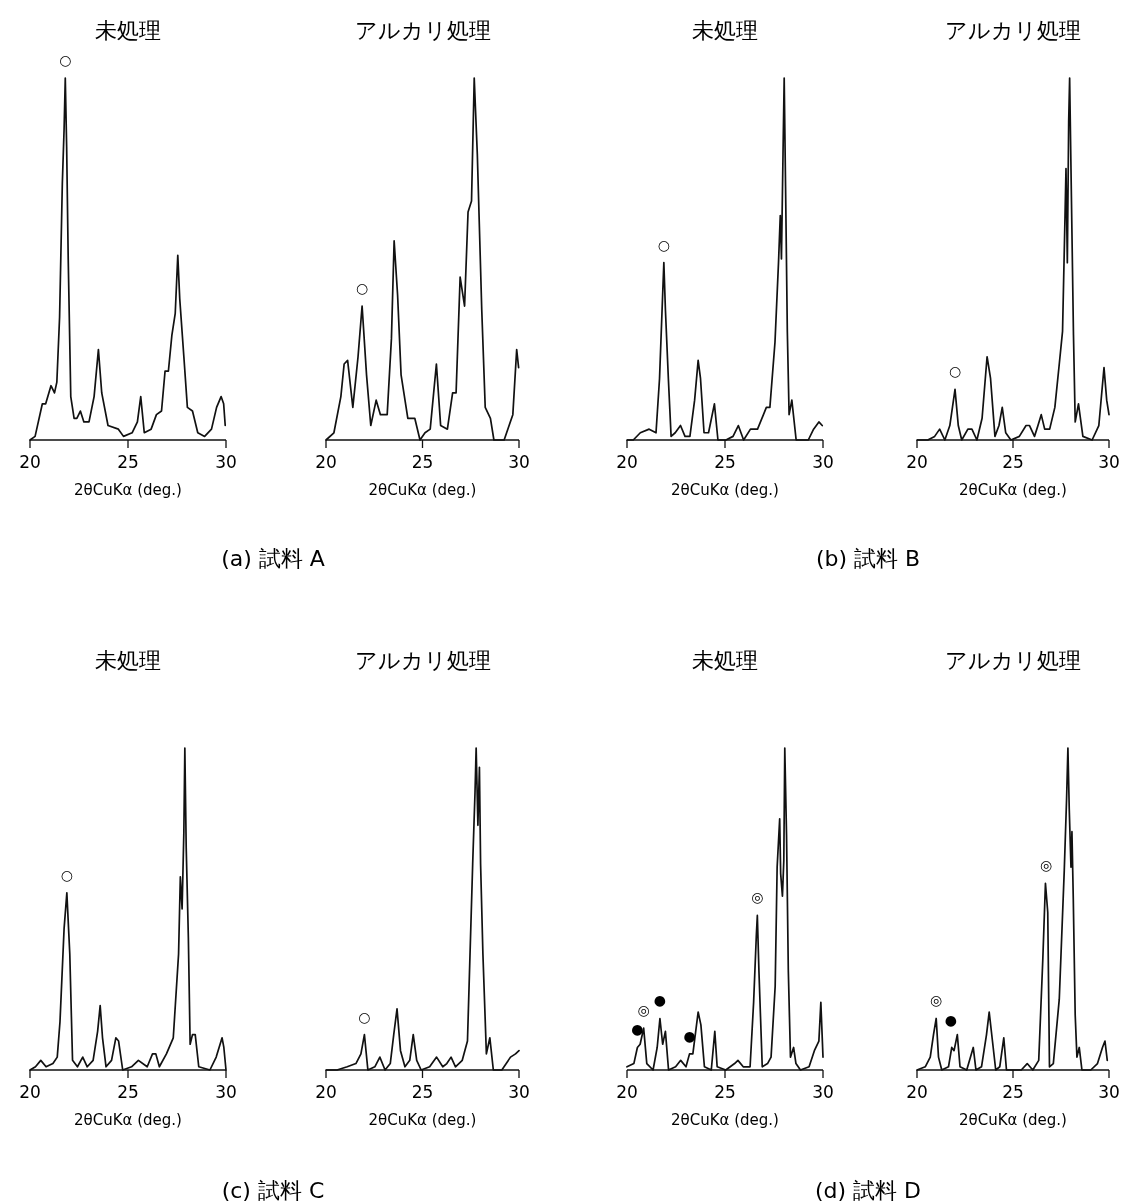  I want to click on text: (c) 試料 C, so click(273, 1190).